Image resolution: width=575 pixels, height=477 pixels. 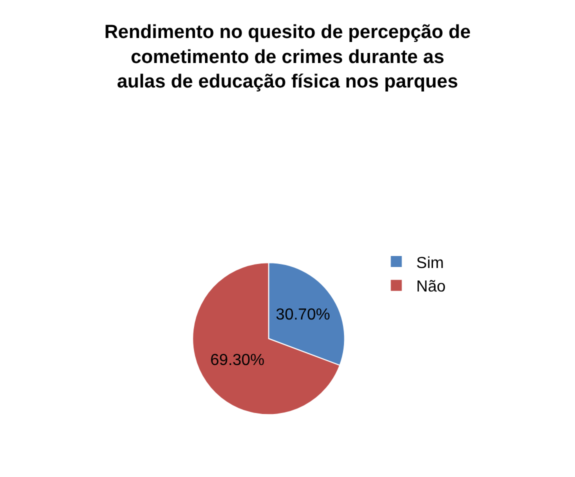 I want to click on legend-label: Não, so click(x=431, y=287).